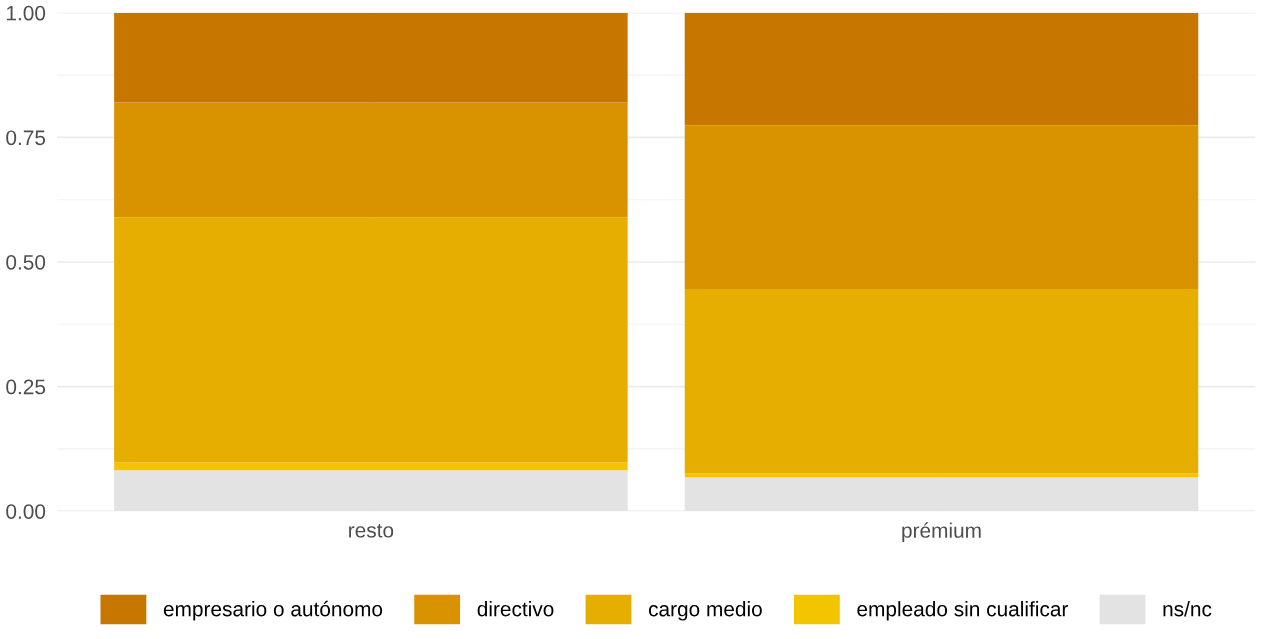 The height and width of the screenshot is (639, 1268). What do you see at coordinates (26, 138) in the screenshot?
I see `y-tick-label: 0.75` at bounding box center [26, 138].